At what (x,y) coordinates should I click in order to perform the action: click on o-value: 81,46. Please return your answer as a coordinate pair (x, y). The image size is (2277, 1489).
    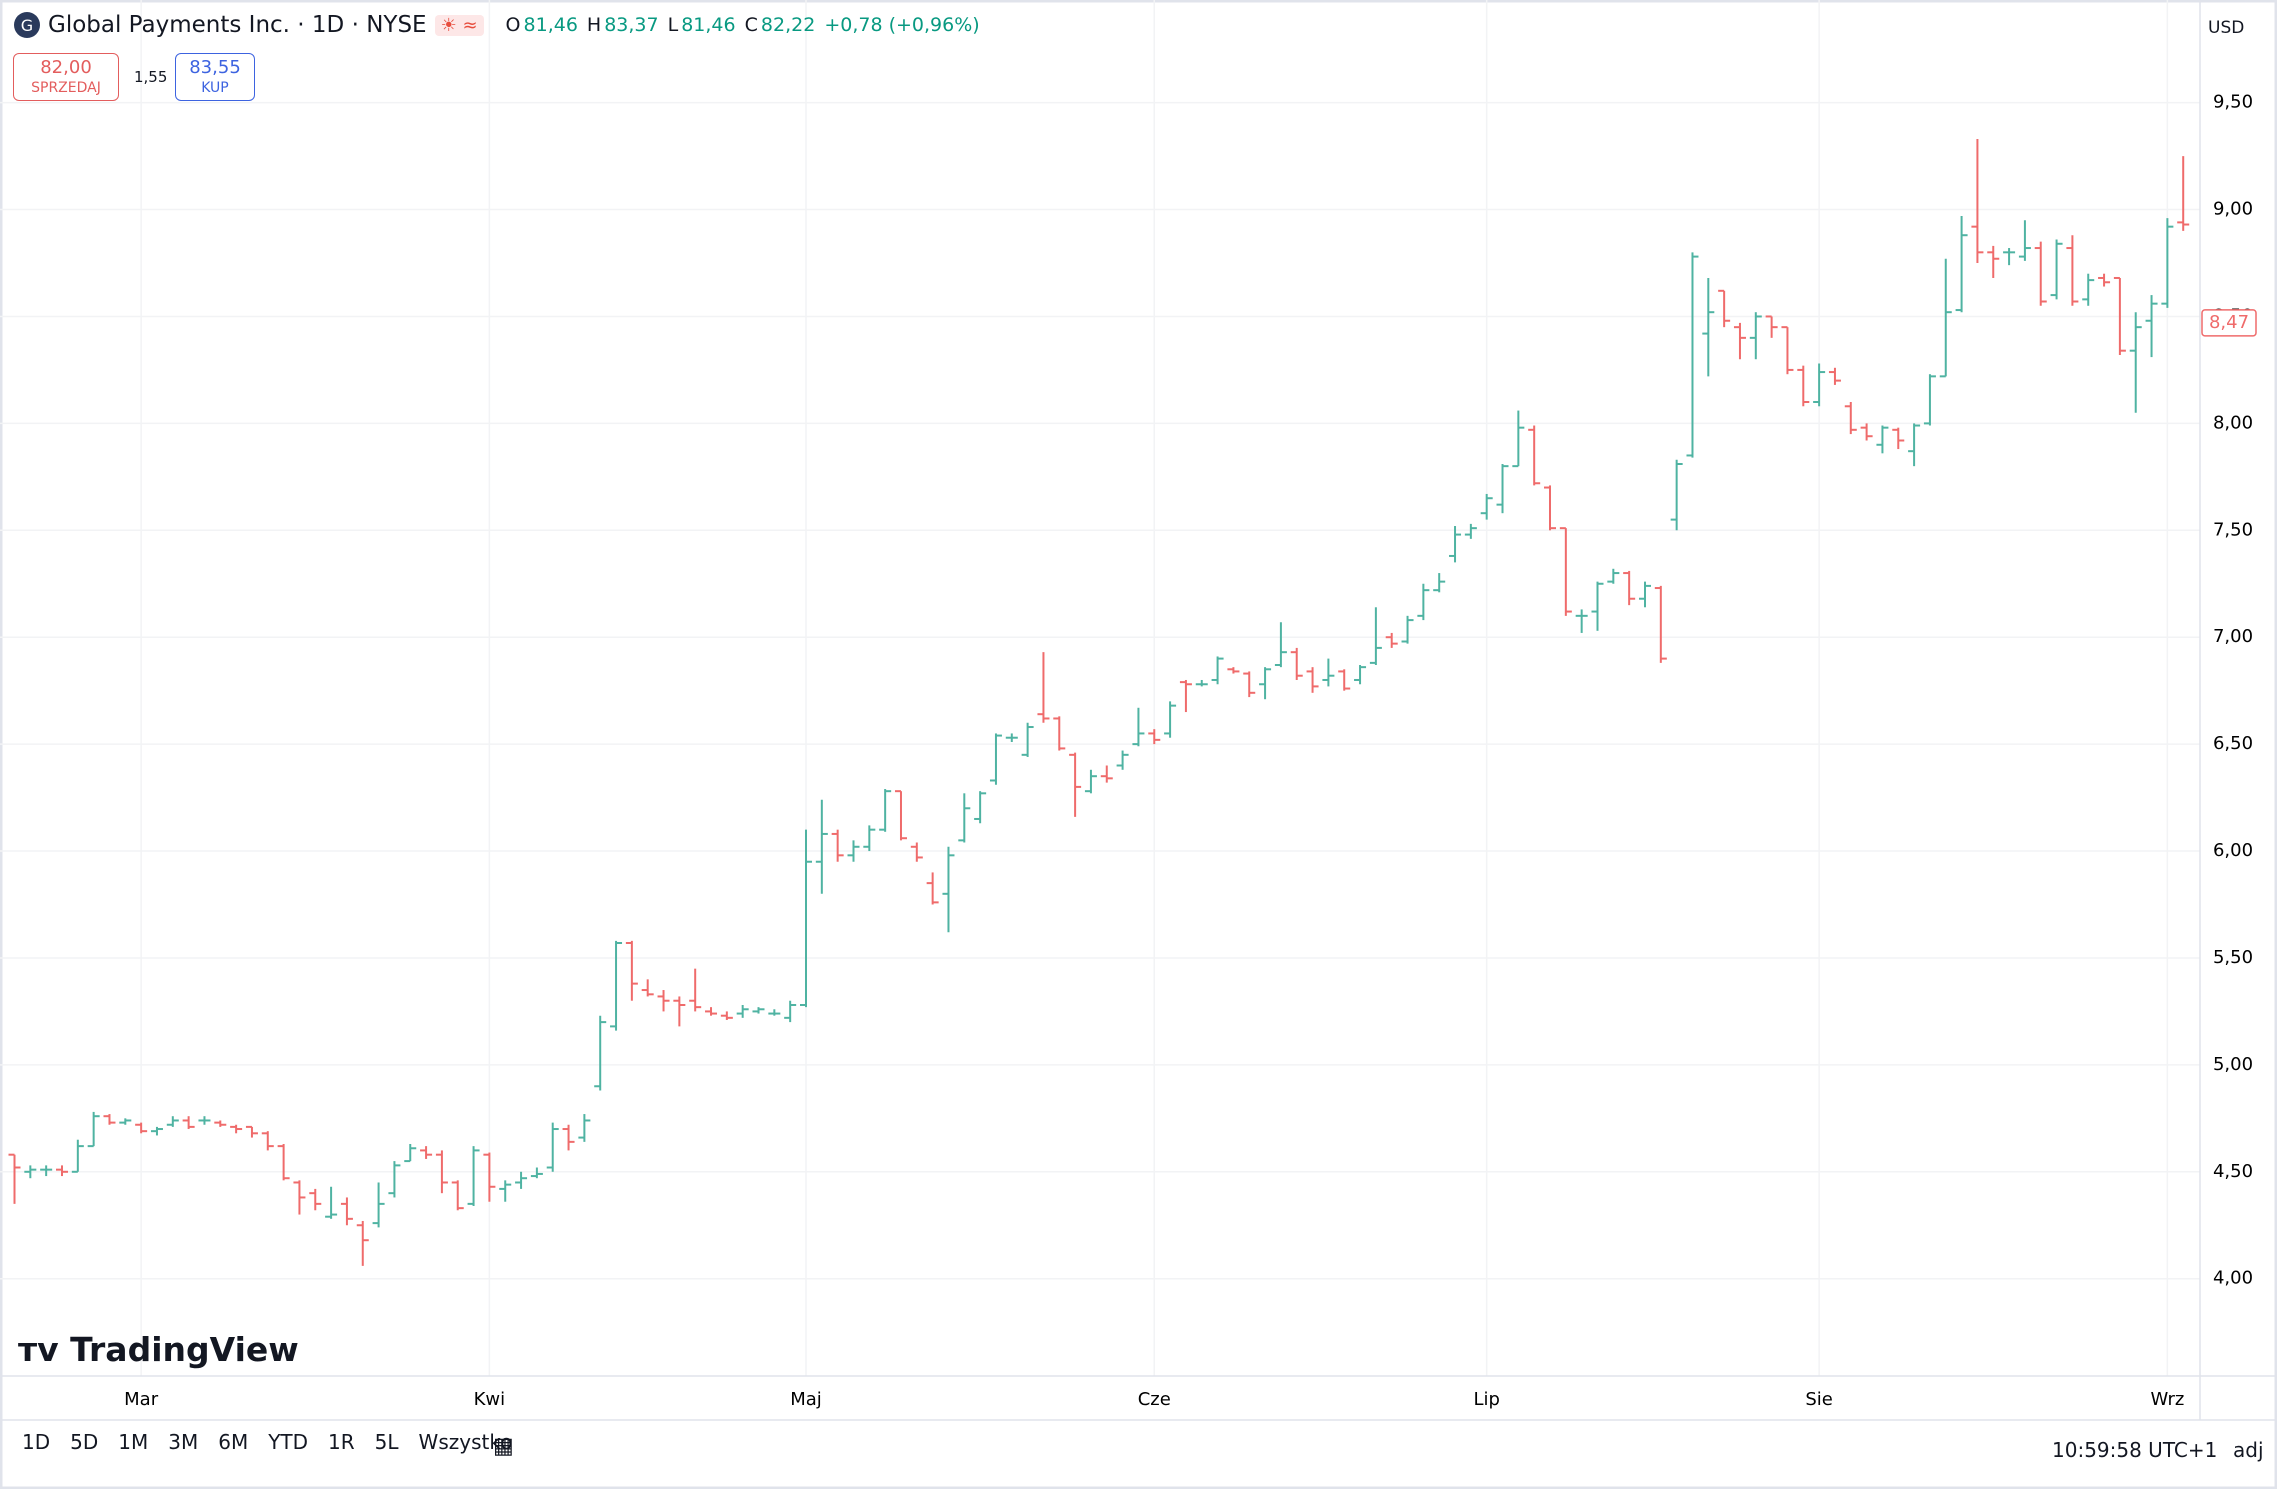
    Looking at the image, I should click on (550, 25).